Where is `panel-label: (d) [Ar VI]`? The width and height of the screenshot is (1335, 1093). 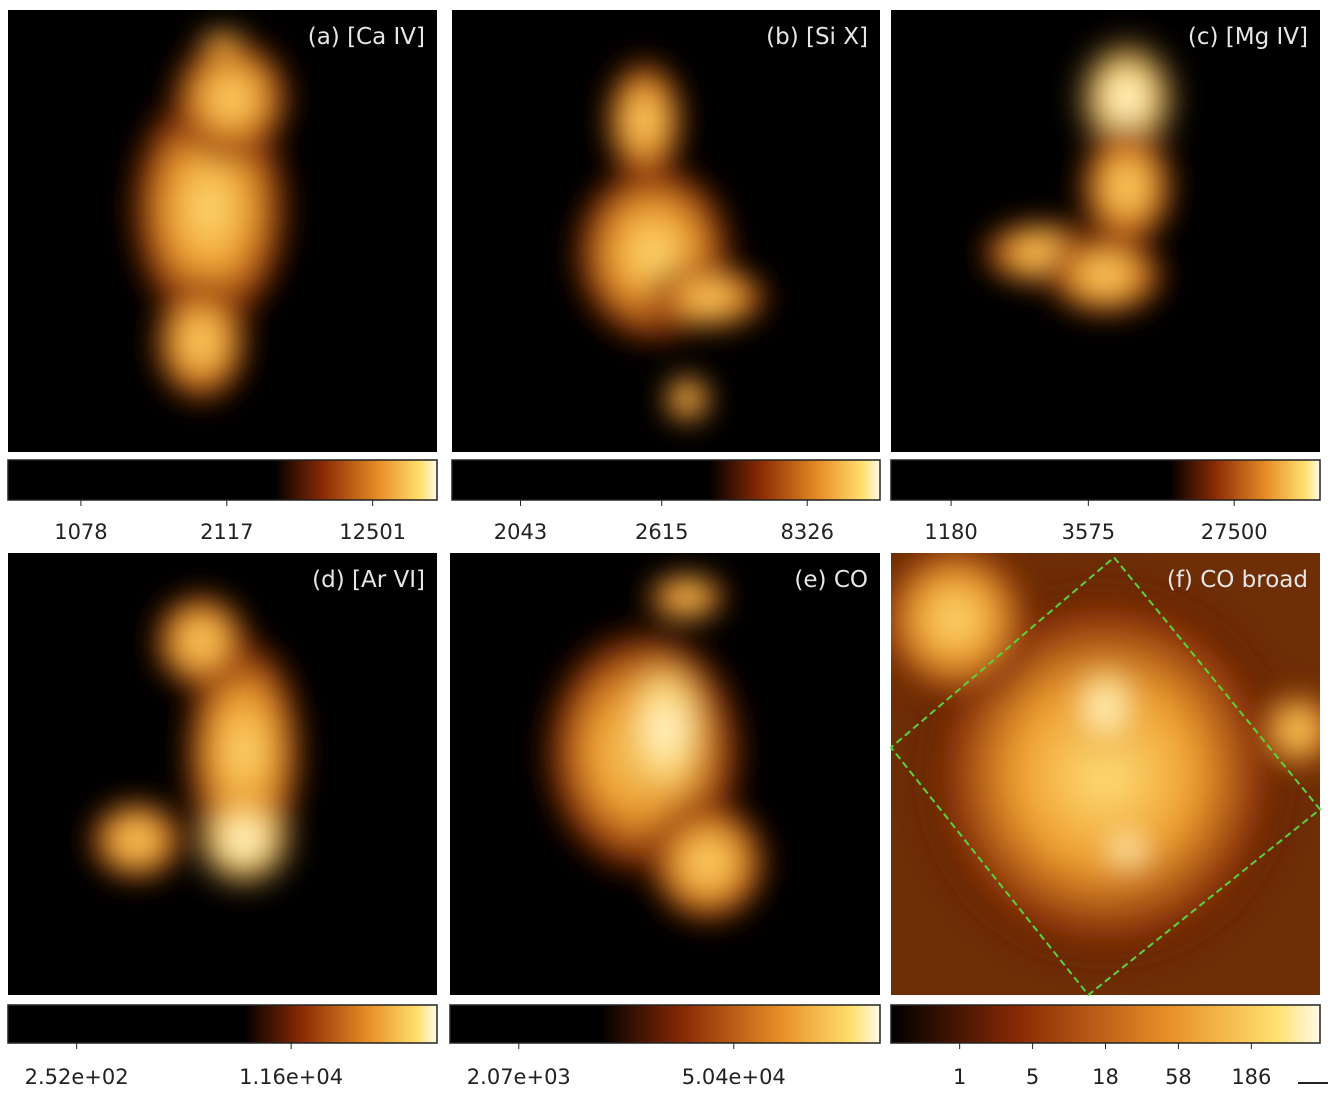 panel-label: (d) [Ar VI] is located at coordinates (368, 580).